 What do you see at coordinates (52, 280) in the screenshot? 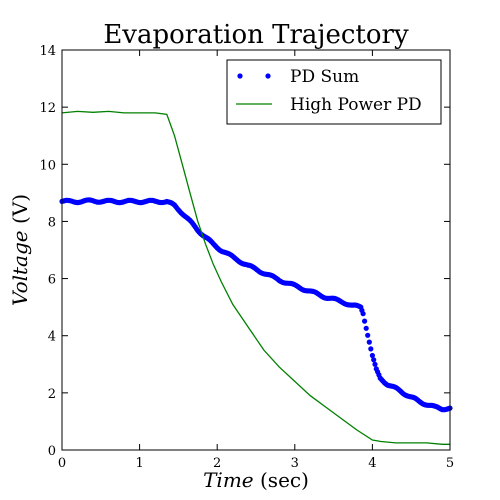
I see `y-tick-label: 6` at bounding box center [52, 280].